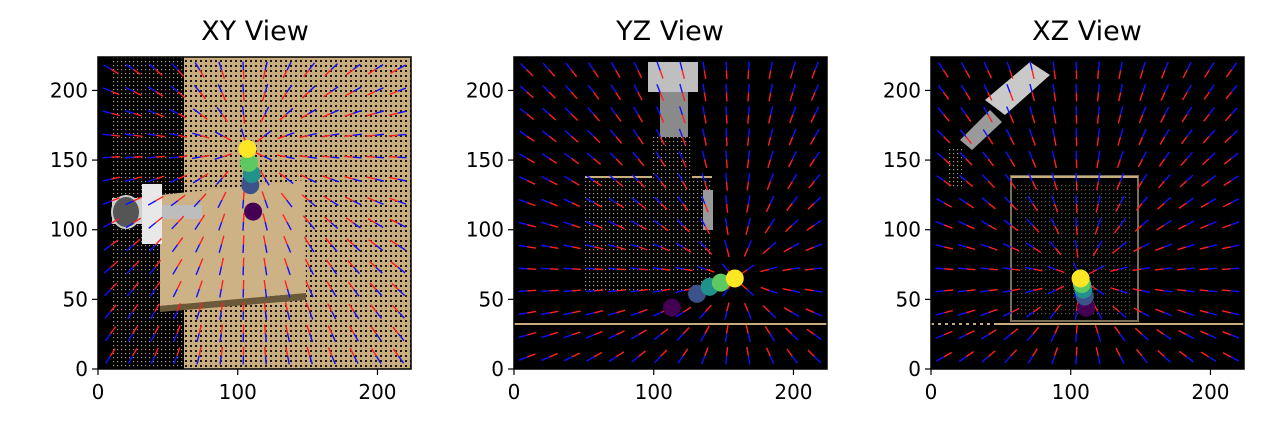 The height and width of the screenshot is (444, 1272). What do you see at coordinates (485, 160) in the screenshot?
I see `yz-view-y-tick-label: 150` at bounding box center [485, 160].